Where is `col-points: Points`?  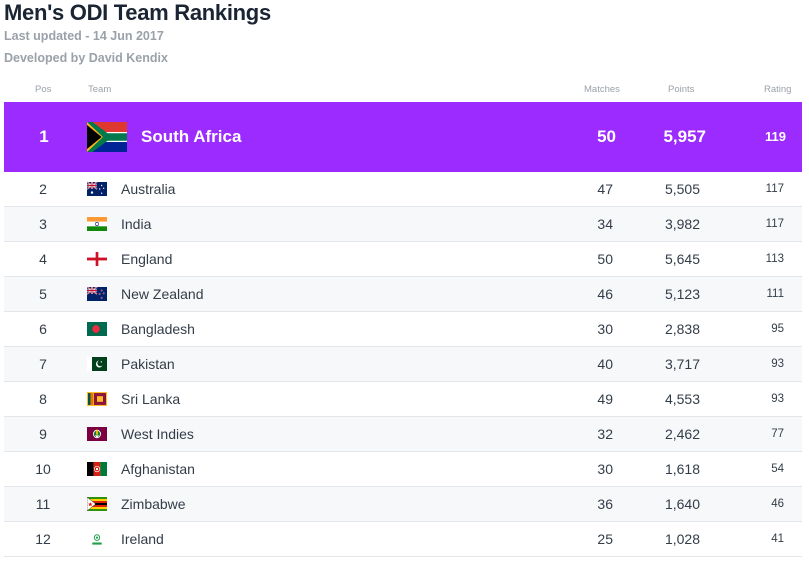 col-points: Points is located at coordinates (681, 89).